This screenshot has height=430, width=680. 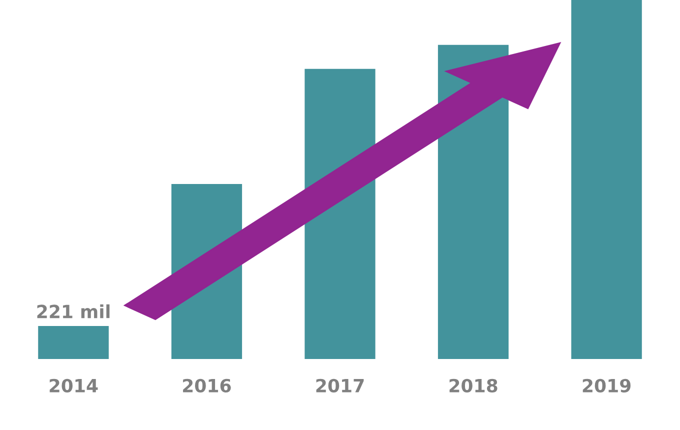 I want to click on x-tick-label: 2017, so click(x=340, y=385).